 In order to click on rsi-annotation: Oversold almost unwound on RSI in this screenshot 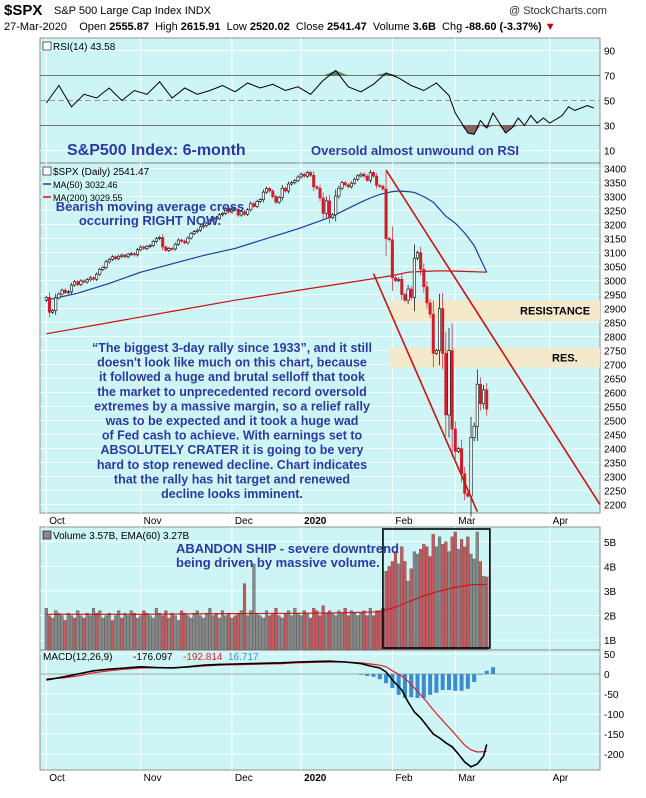, I will do `click(415, 150)`.